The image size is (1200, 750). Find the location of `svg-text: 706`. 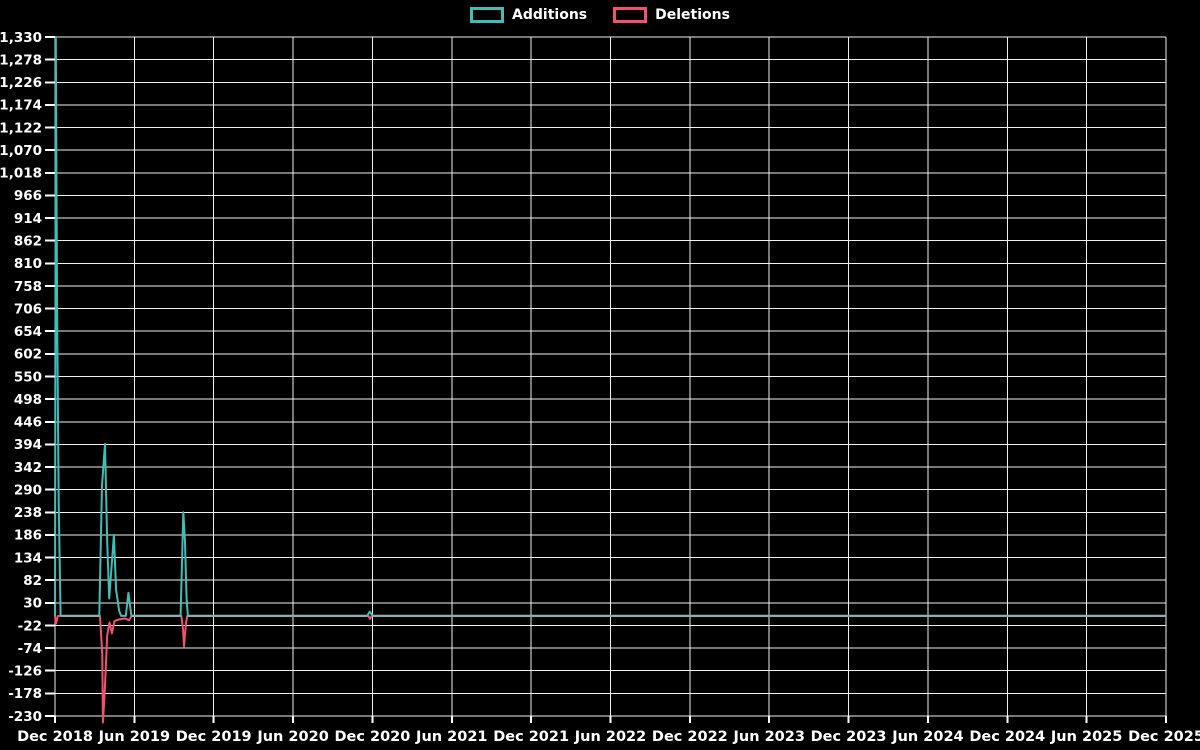

svg-text: 706 is located at coordinates (28, 309).